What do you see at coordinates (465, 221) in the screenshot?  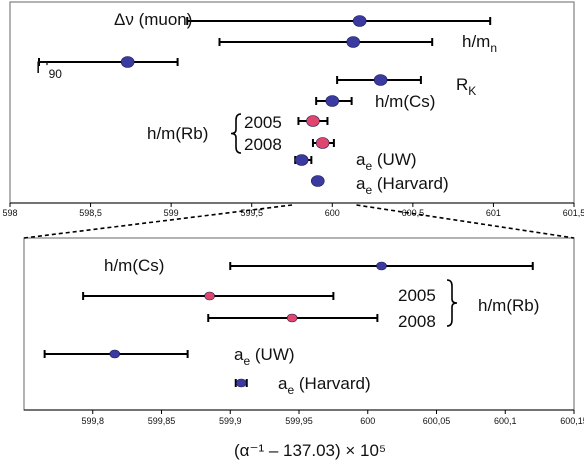 I see `zoom-line-right` at bounding box center [465, 221].